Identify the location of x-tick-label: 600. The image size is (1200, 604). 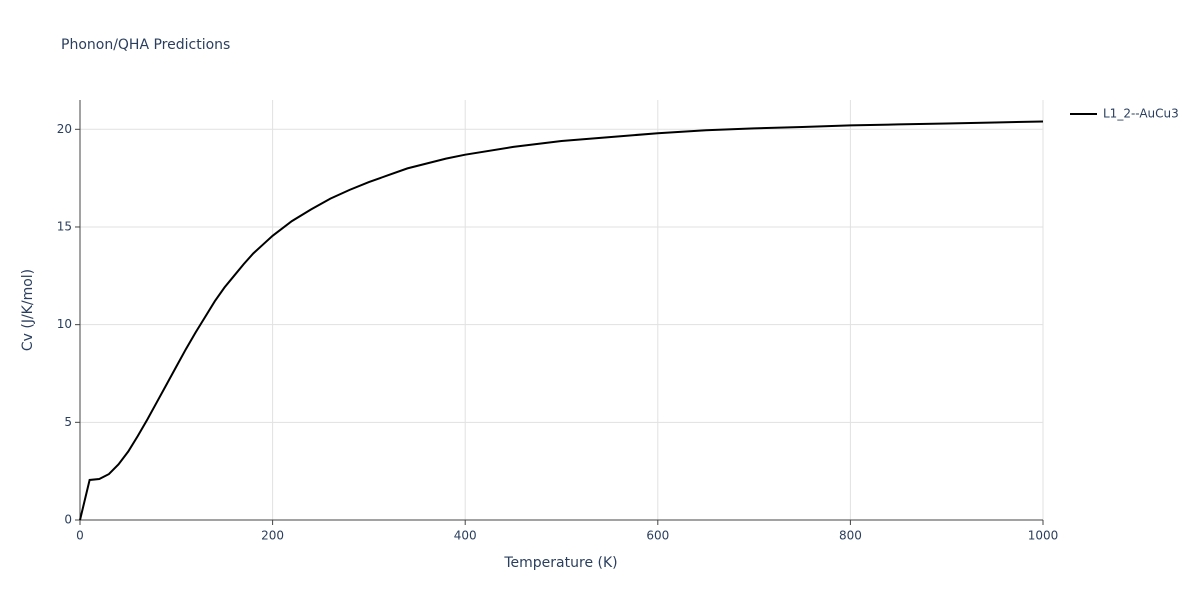
(657, 536).